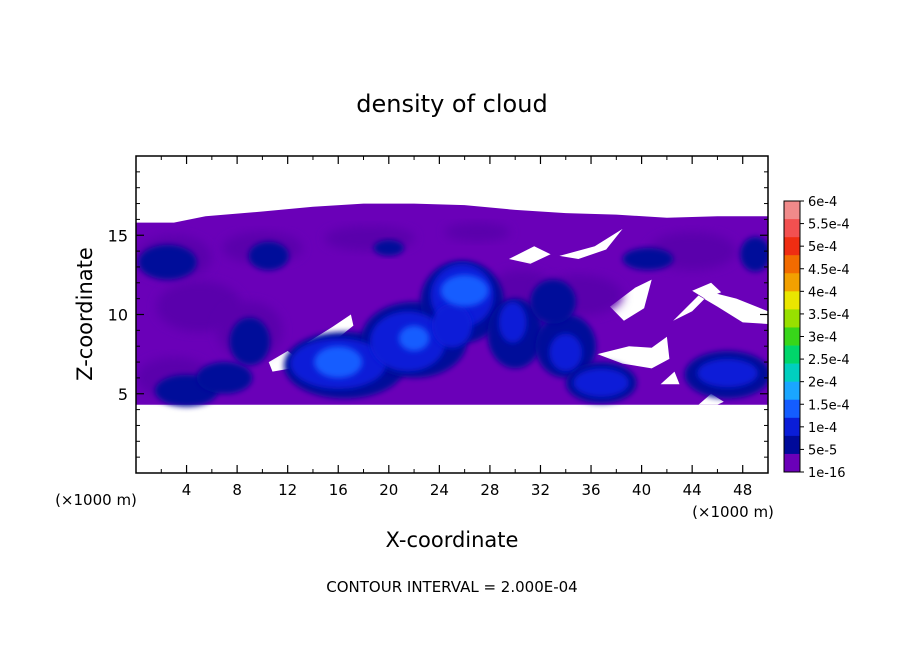  I want to click on y-tick-label: 10, so click(118, 315).